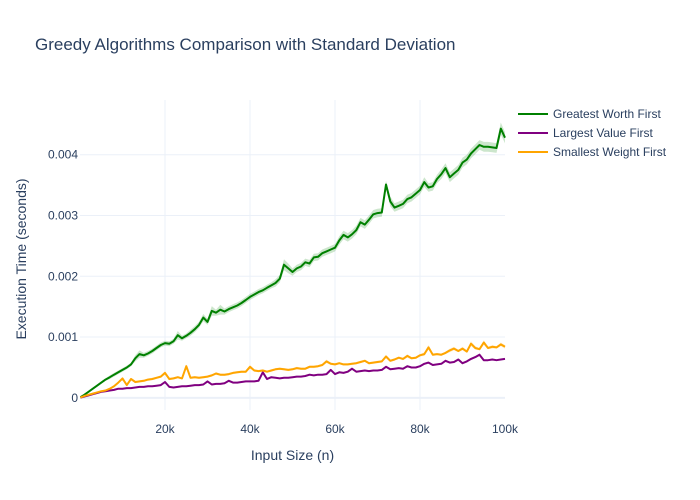 The image size is (700, 500). What do you see at coordinates (603, 133) in the screenshot?
I see `legend-label-largest-value-first: Largest Value First` at bounding box center [603, 133].